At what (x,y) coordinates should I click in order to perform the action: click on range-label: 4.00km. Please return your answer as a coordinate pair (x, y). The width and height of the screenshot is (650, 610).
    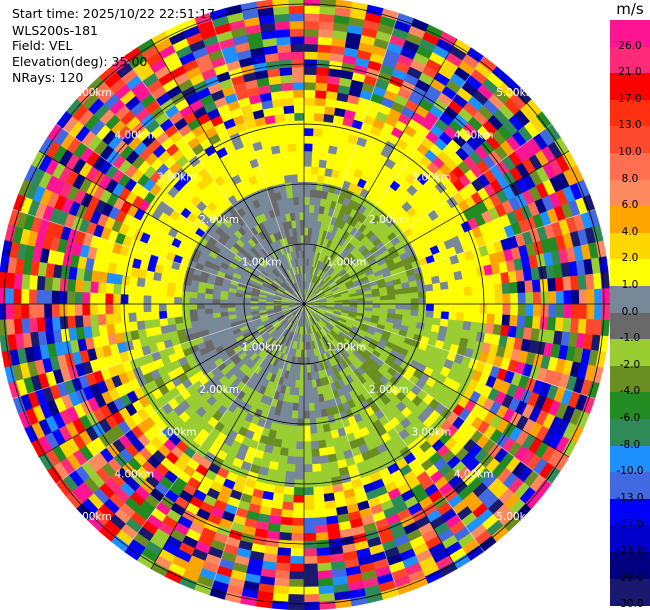
    Looking at the image, I should click on (474, 135).